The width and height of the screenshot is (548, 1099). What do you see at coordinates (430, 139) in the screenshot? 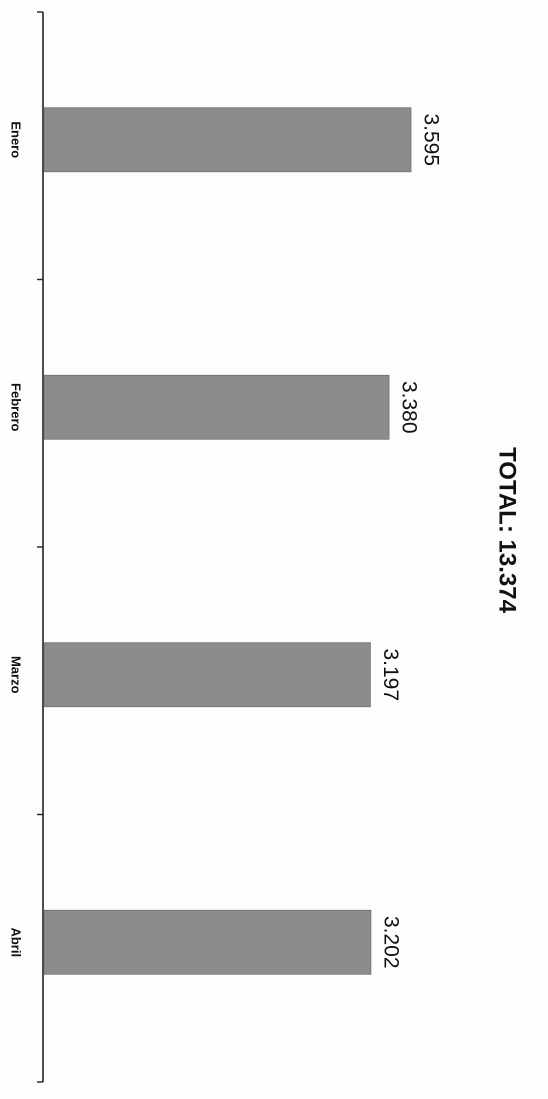
I see `value-label: 3.595` at bounding box center [430, 139].